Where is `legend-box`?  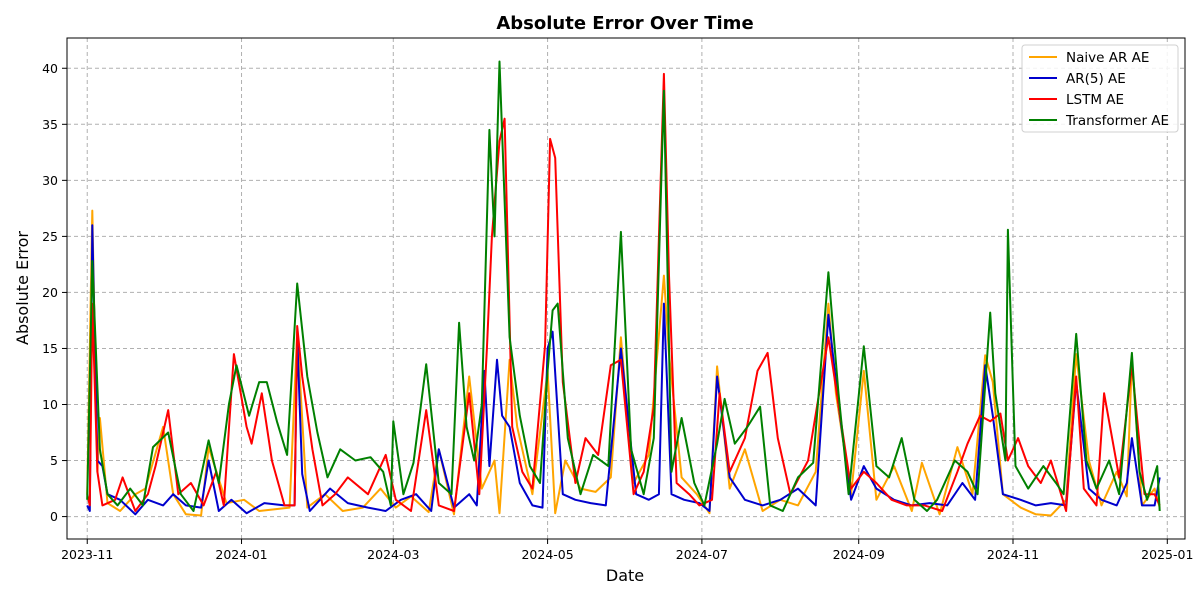 legend-box is located at coordinates (1100, 88).